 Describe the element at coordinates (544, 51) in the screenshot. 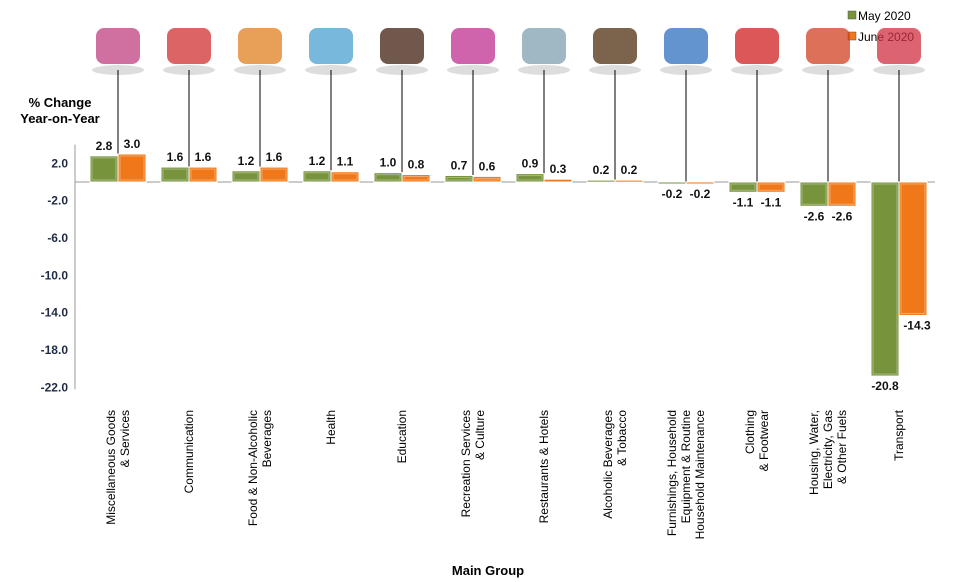

I see `hotel-building-icon` at that location.